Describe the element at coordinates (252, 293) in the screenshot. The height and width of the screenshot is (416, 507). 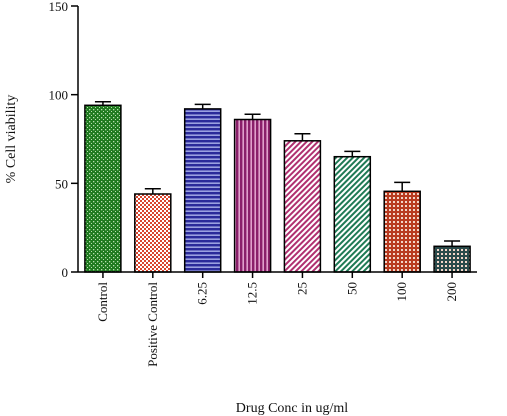
I see `x-tick-label: 12.5` at that location.